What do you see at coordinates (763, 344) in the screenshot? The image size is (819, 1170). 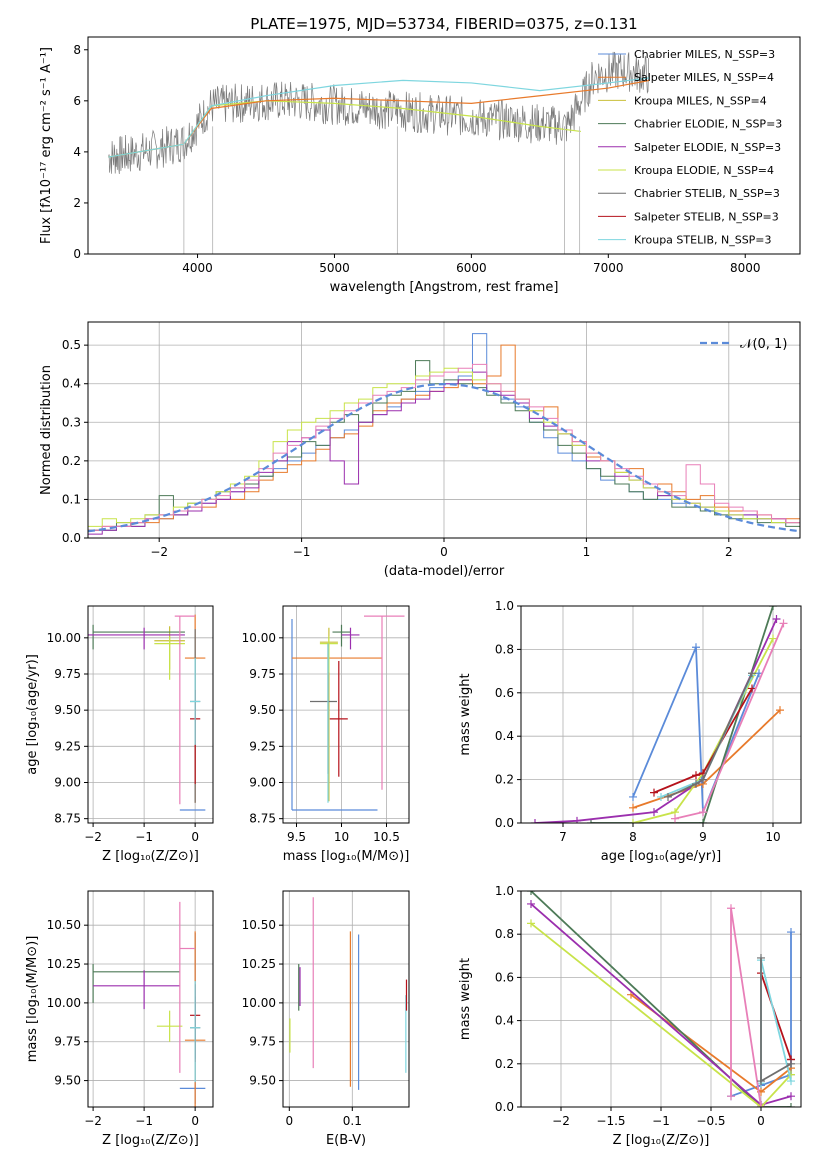 I see `legend-label: 𝒩(0, 1)` at bounding box center [763, 344].